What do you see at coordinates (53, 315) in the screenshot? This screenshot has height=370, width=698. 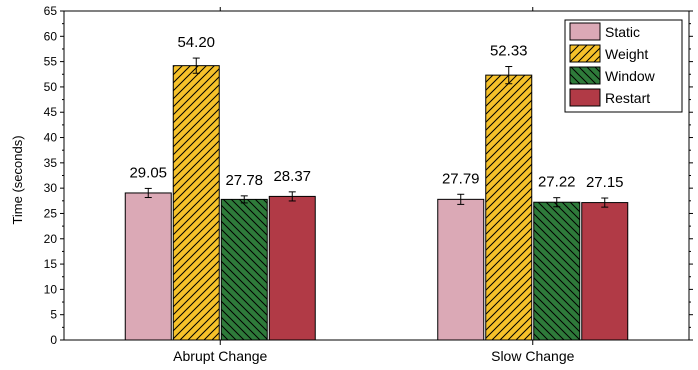 I see `y-tick-label: 5` at bounding box center [53, 315].